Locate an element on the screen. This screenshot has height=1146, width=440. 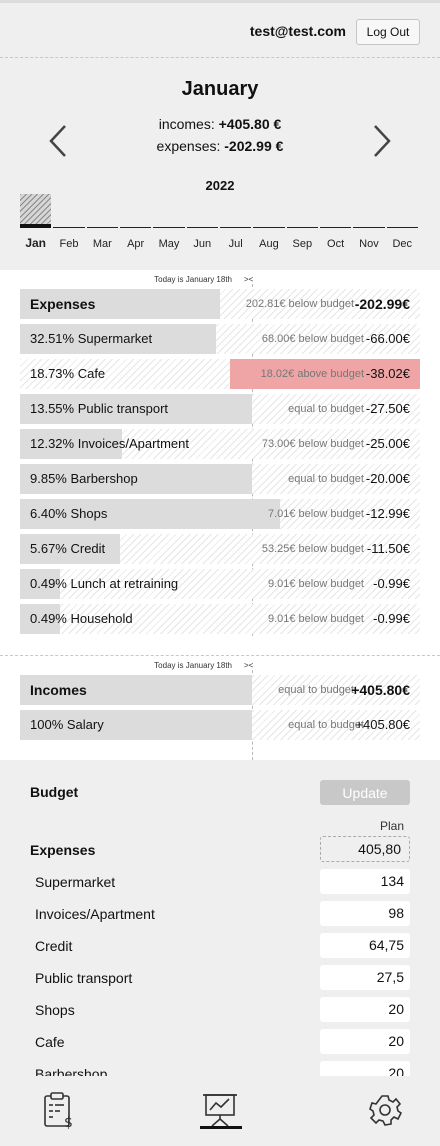
month-apr: Apr is located at coordinates (136, 224).